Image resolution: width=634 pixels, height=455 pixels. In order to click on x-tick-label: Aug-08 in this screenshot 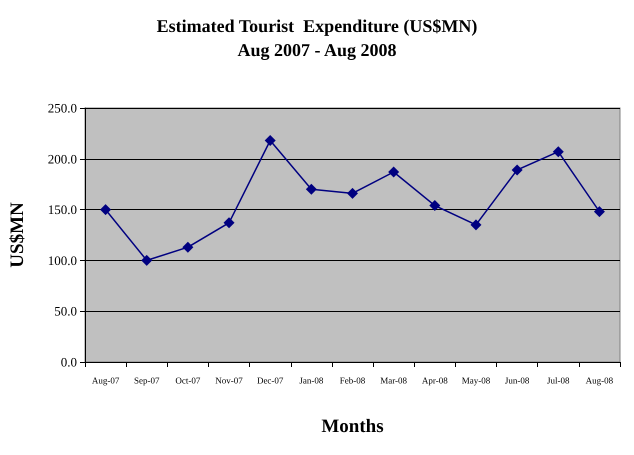, I will do `click(600, 381)`.